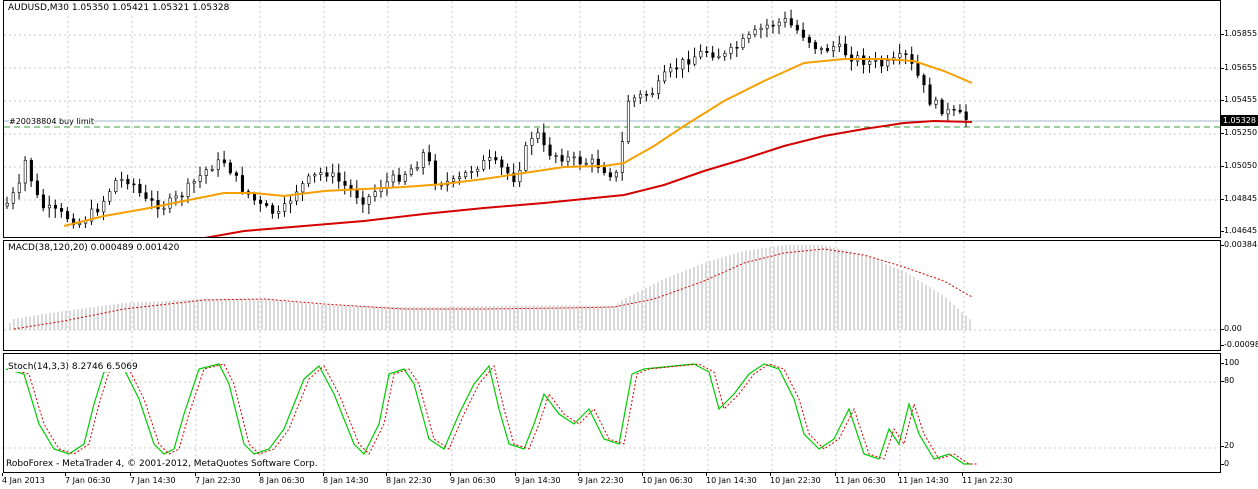  I want to click on time-label: 9 Jan 22:30, so click(601, 479).